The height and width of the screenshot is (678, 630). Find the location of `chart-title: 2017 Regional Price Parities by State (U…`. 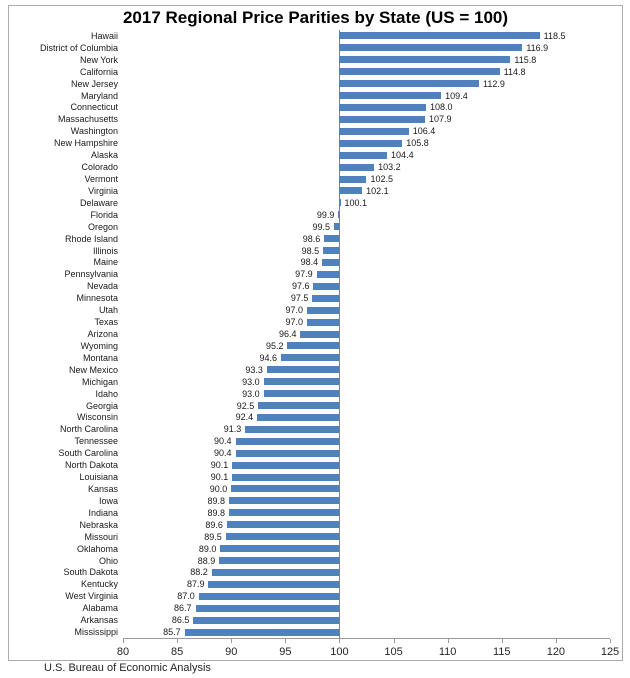

chart-title: 2017 Regional Price Parities by State (U… is located at coordinates (315, 17).